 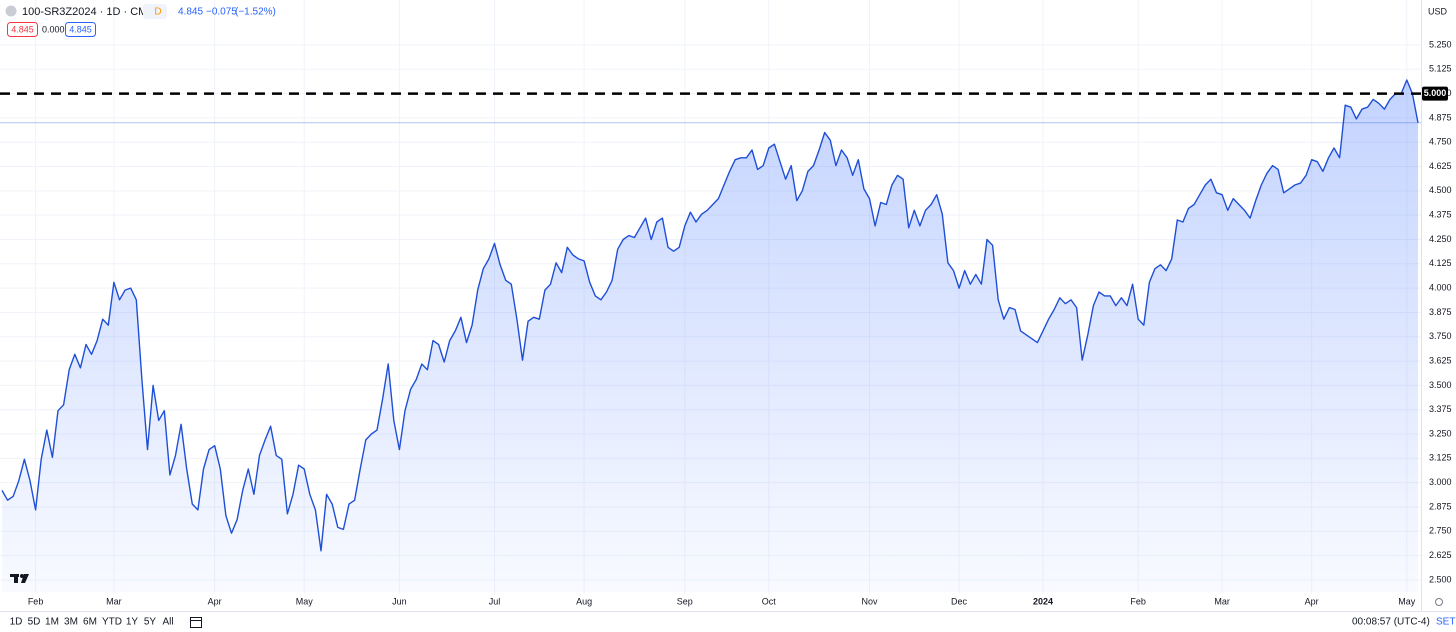 I want to click on y-tick-label: 4.625, so click(x=1440, y=166).